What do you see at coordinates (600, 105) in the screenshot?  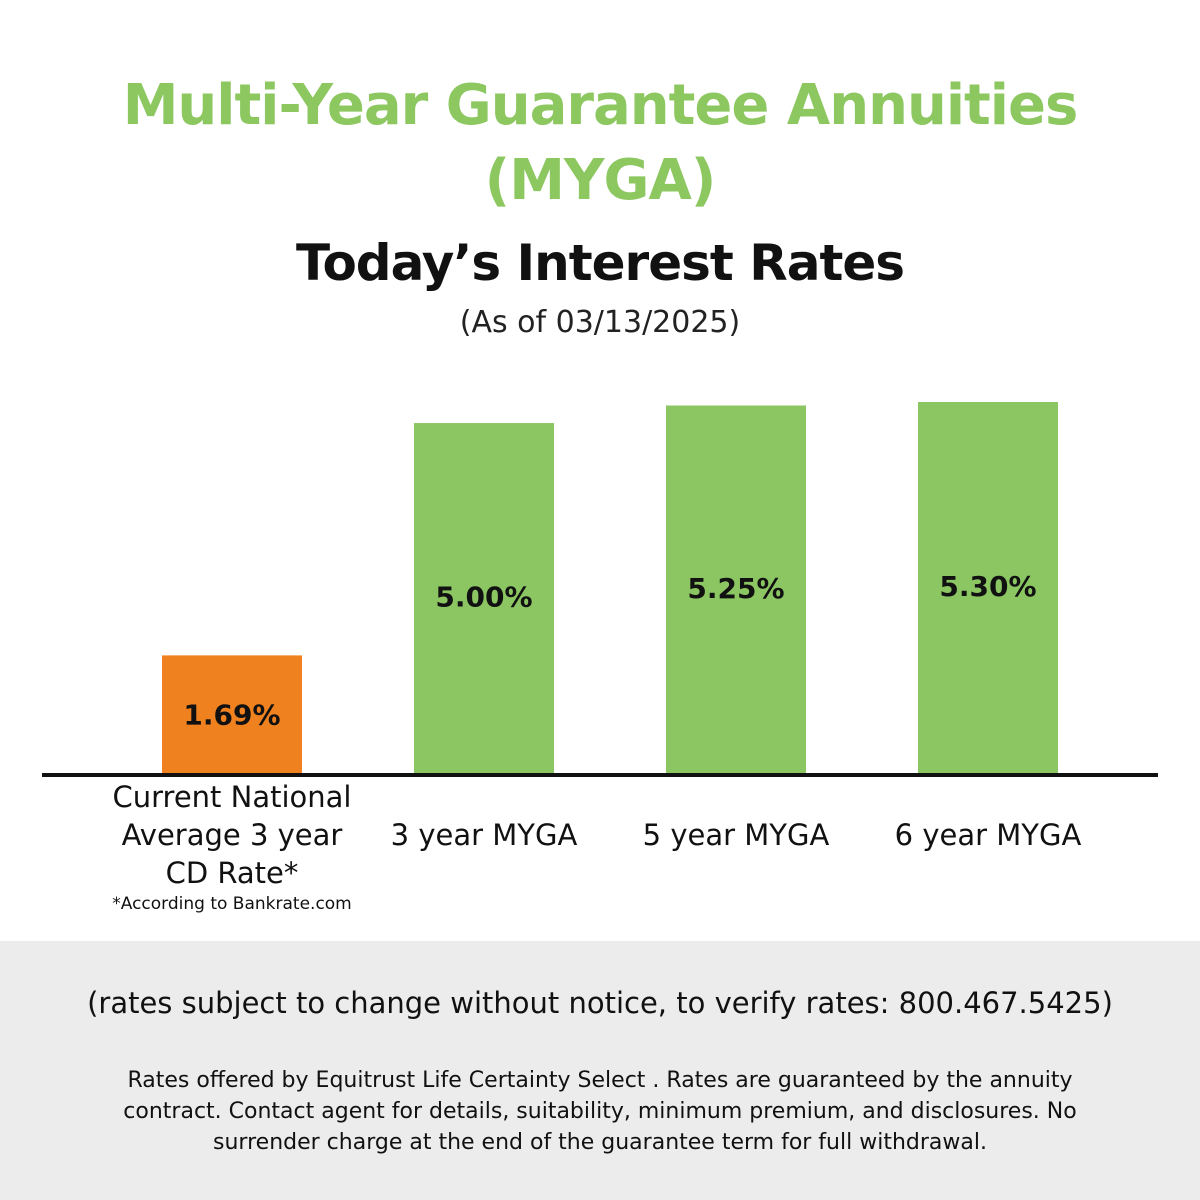 I see `title-line-1: Multi-Year Guarantee Annuities` at bounding box center [600, 105].